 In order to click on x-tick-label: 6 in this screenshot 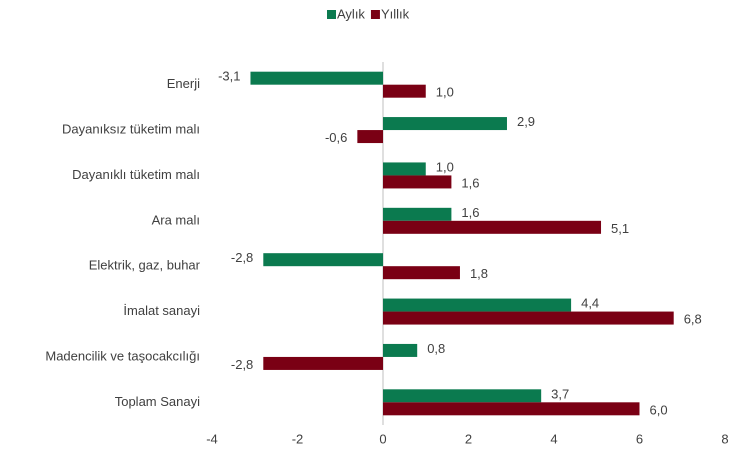, I will do `click(639, 438)`.